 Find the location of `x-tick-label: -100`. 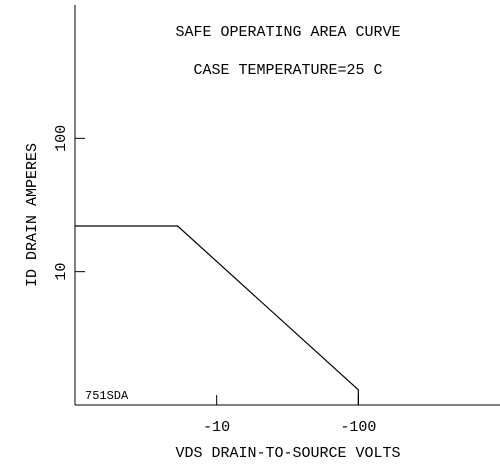

x-tick-label: -100 is located at coordinates (358, 427).